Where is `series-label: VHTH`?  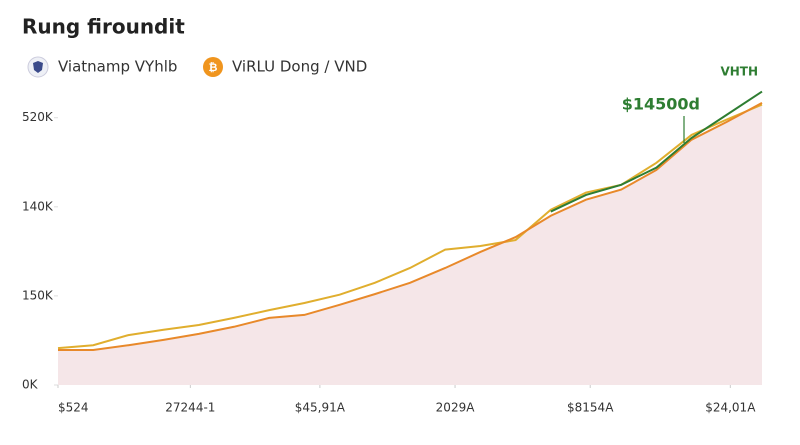
series-label: VHTH is located at coordinates (739, 72).